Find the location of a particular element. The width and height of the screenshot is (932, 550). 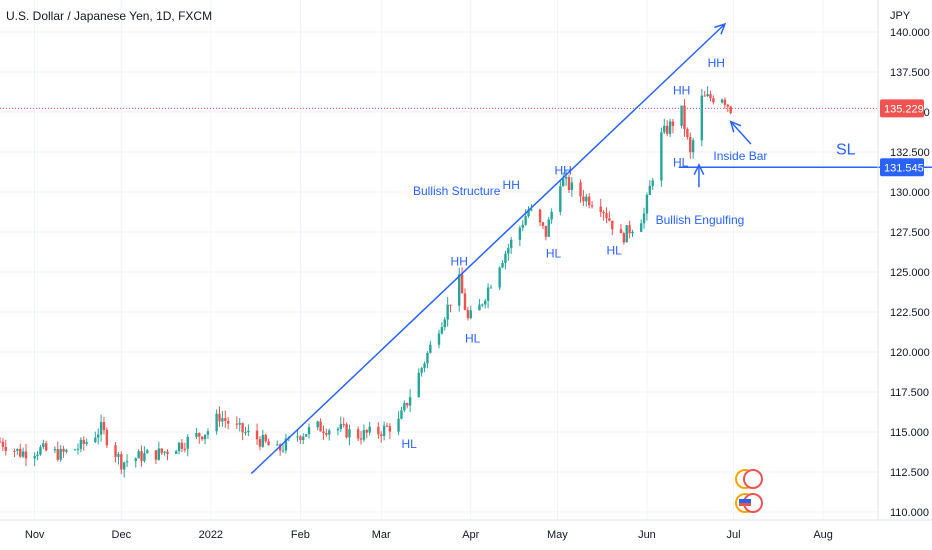

economic-events-icon is located at coordinates (749, 491).